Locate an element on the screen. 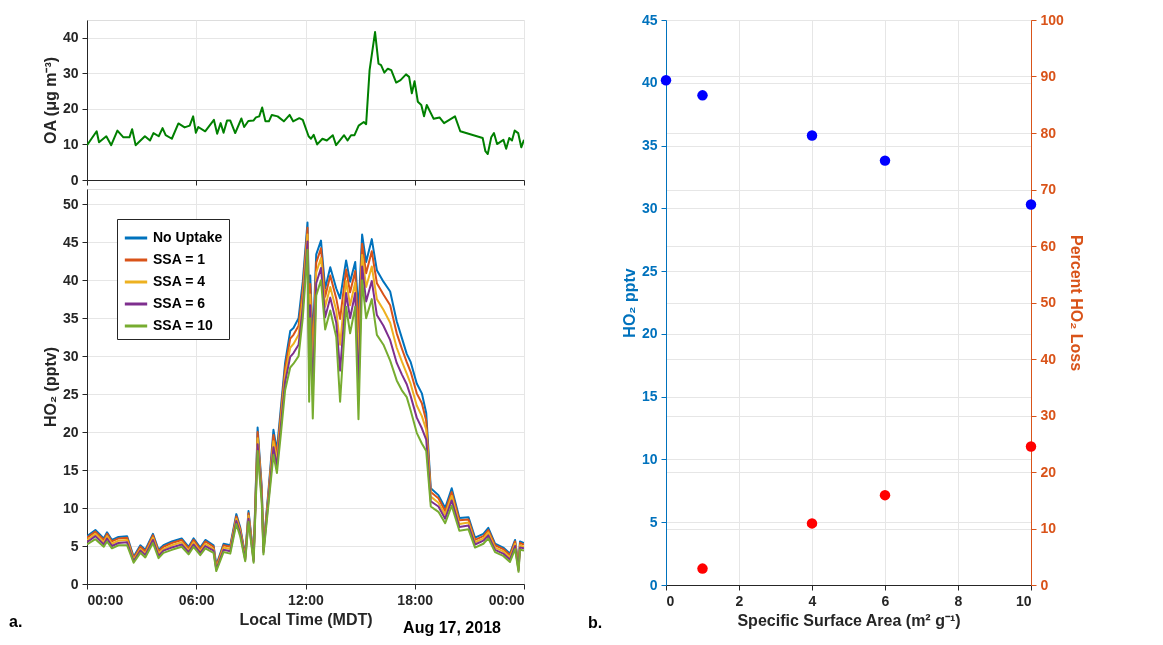 The image size is (1163, 645). x-tick-label: 0 is located at coordinates (670, 600).